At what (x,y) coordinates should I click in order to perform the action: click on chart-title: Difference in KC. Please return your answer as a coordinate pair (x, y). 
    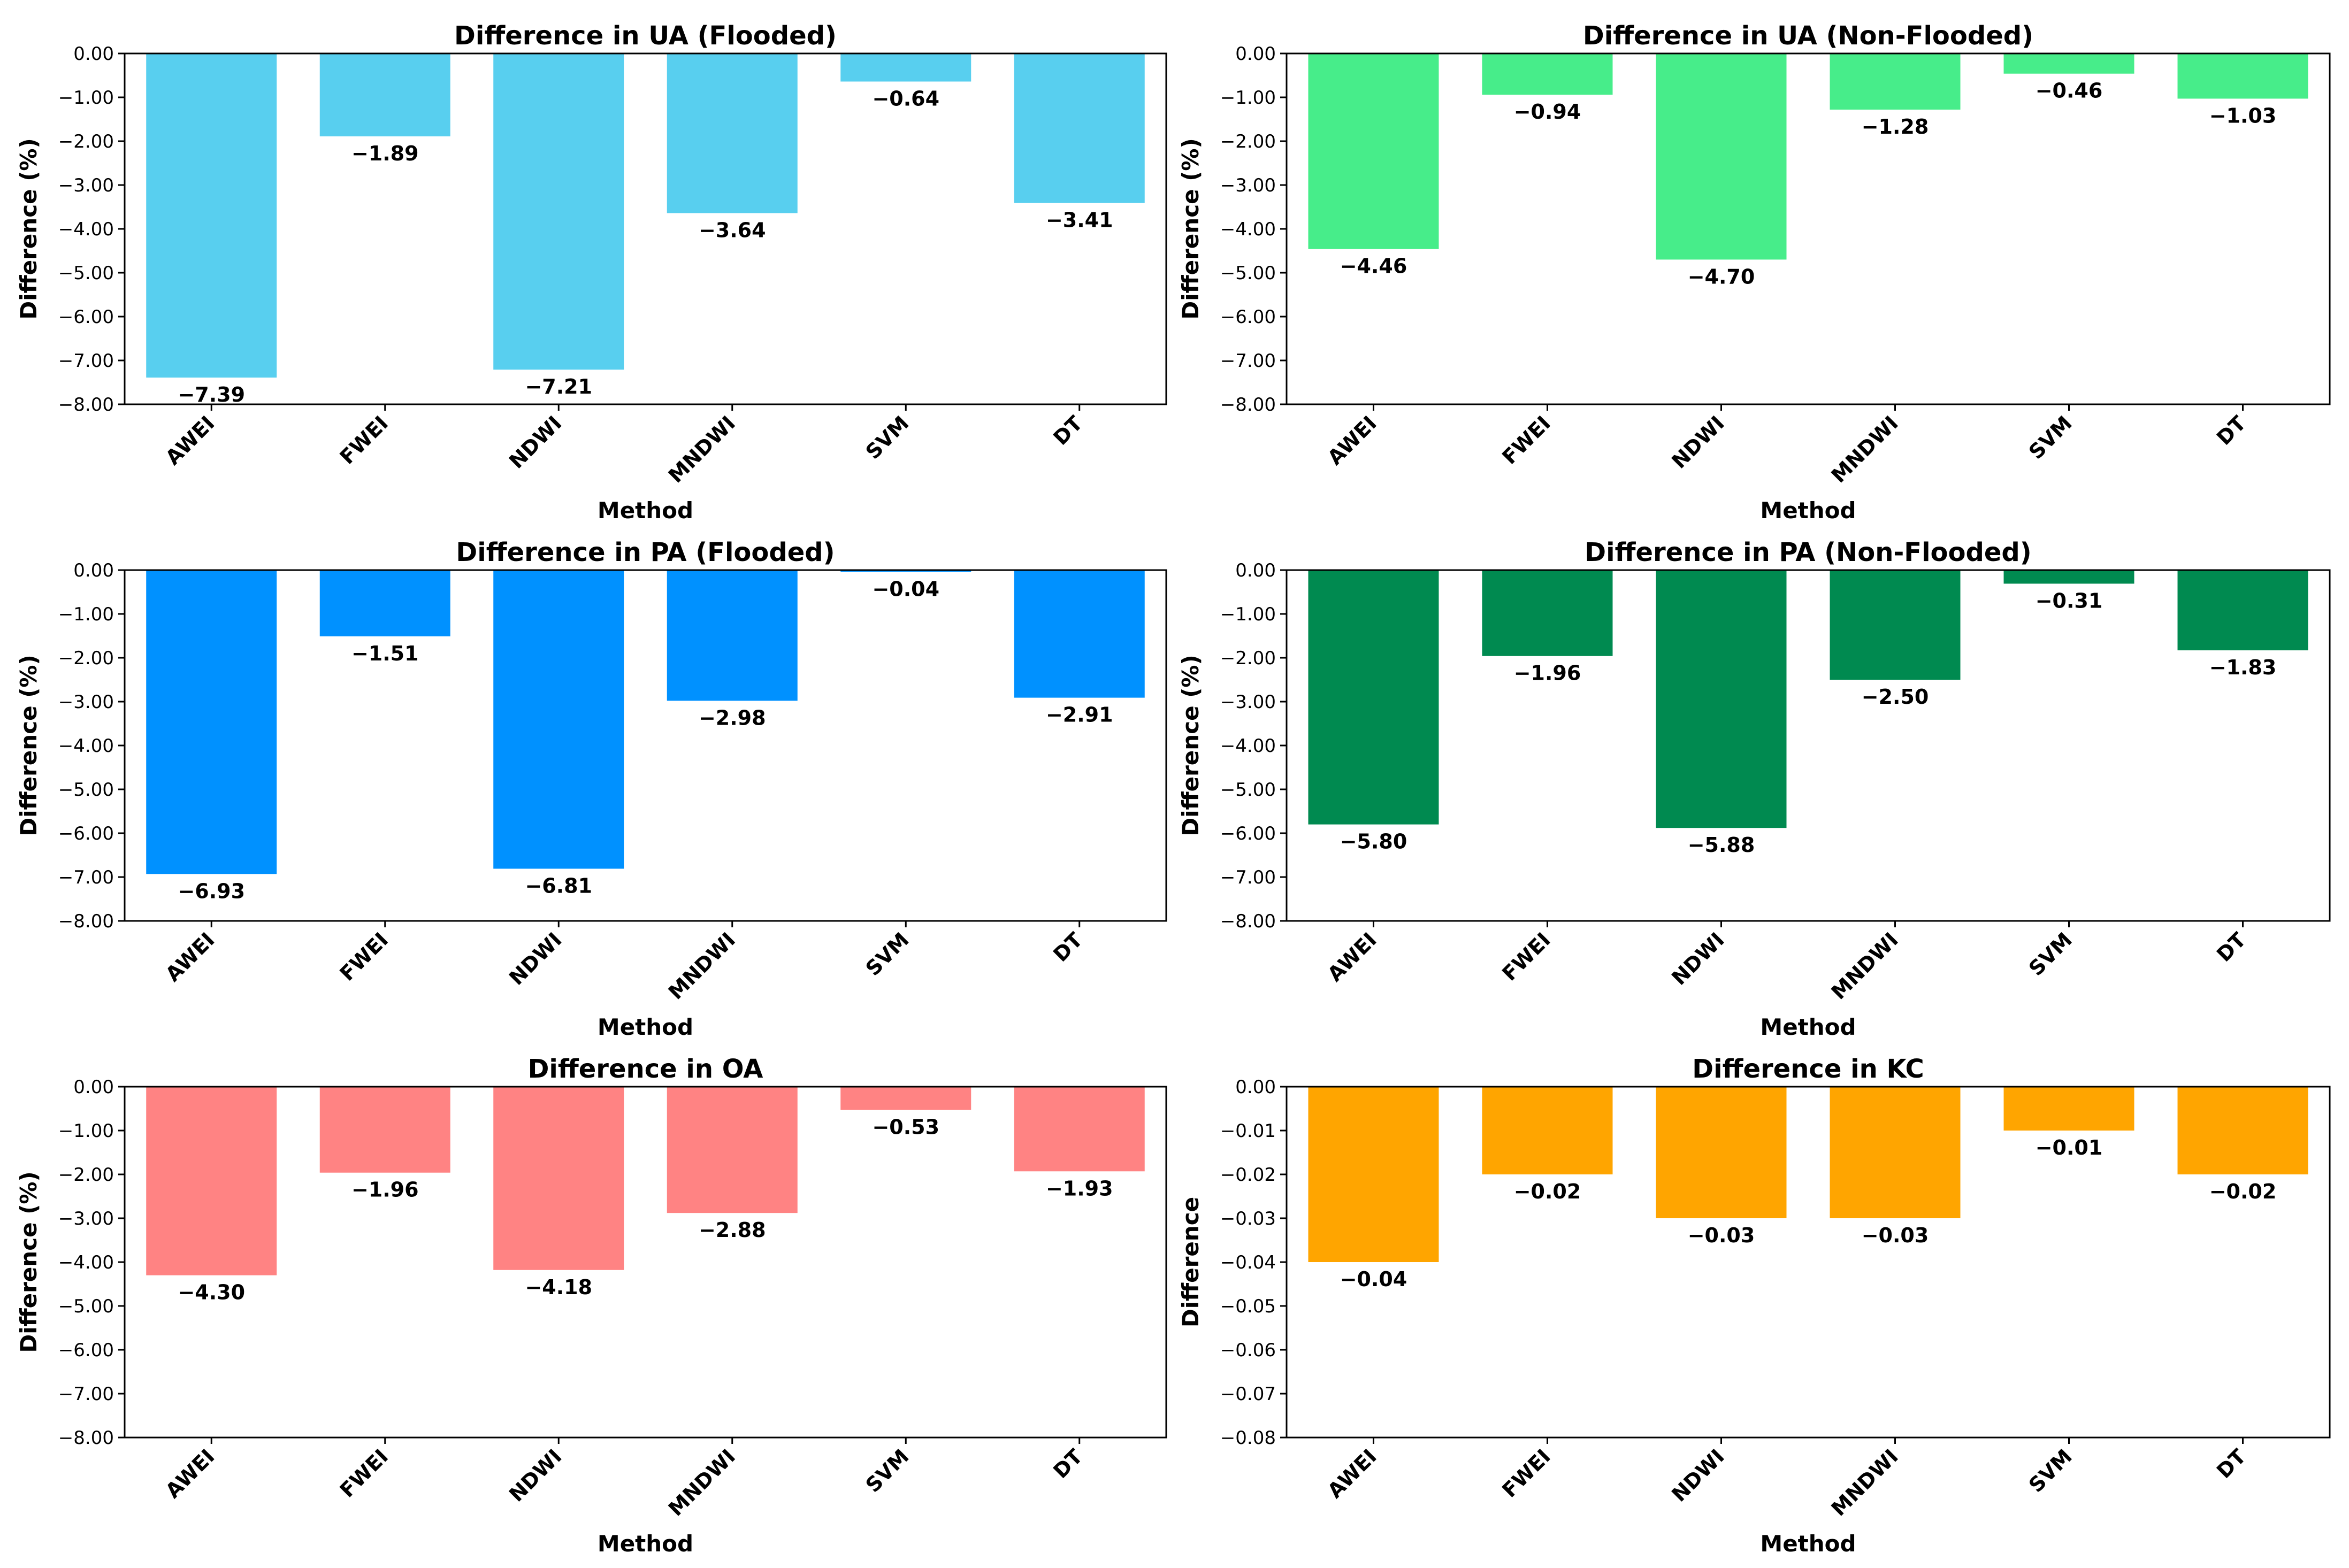
    Looking at the image, I should click on (1808, 1069).